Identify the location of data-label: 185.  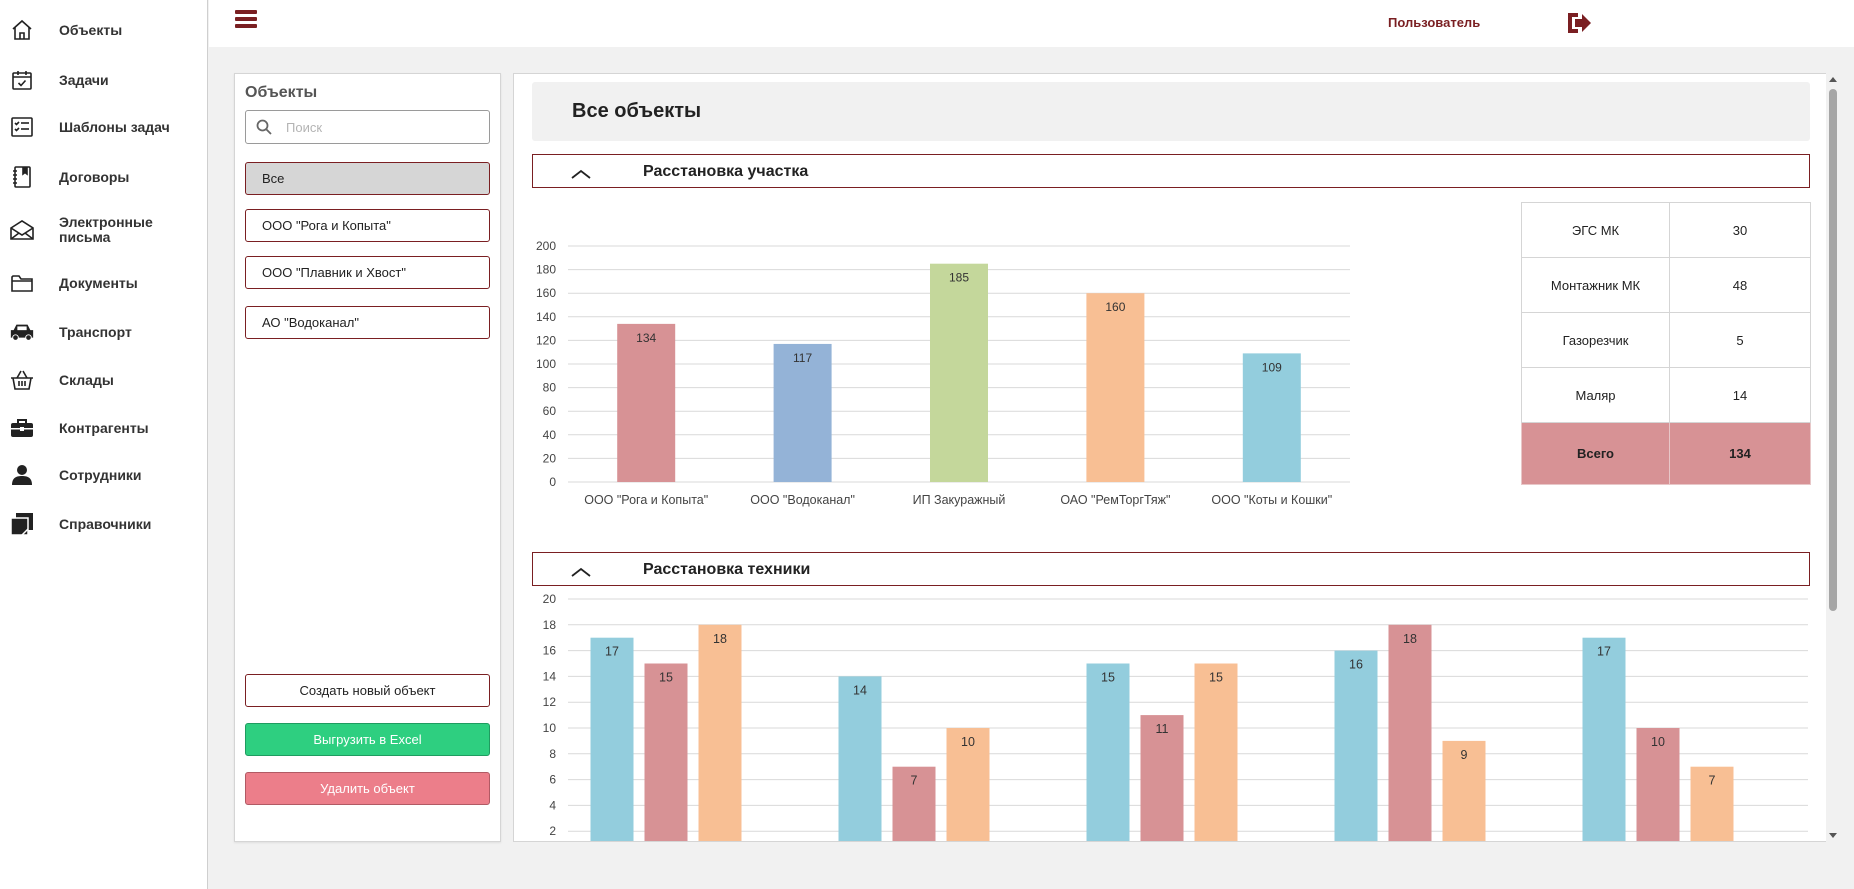
(959, 278).